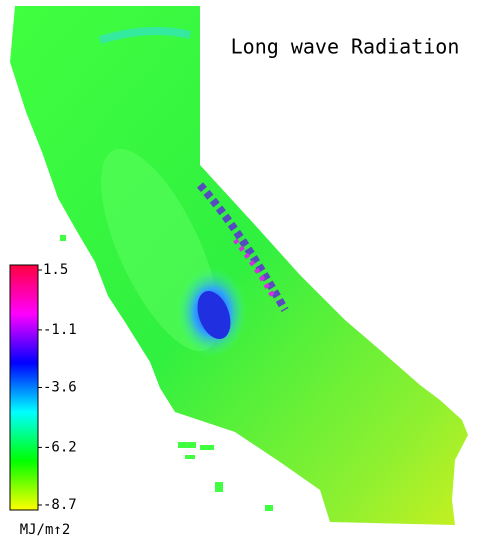  What do you see at coordinates (144, 35) in the screenshot?
I see `north-cyan` at bounding box center [144, 35].